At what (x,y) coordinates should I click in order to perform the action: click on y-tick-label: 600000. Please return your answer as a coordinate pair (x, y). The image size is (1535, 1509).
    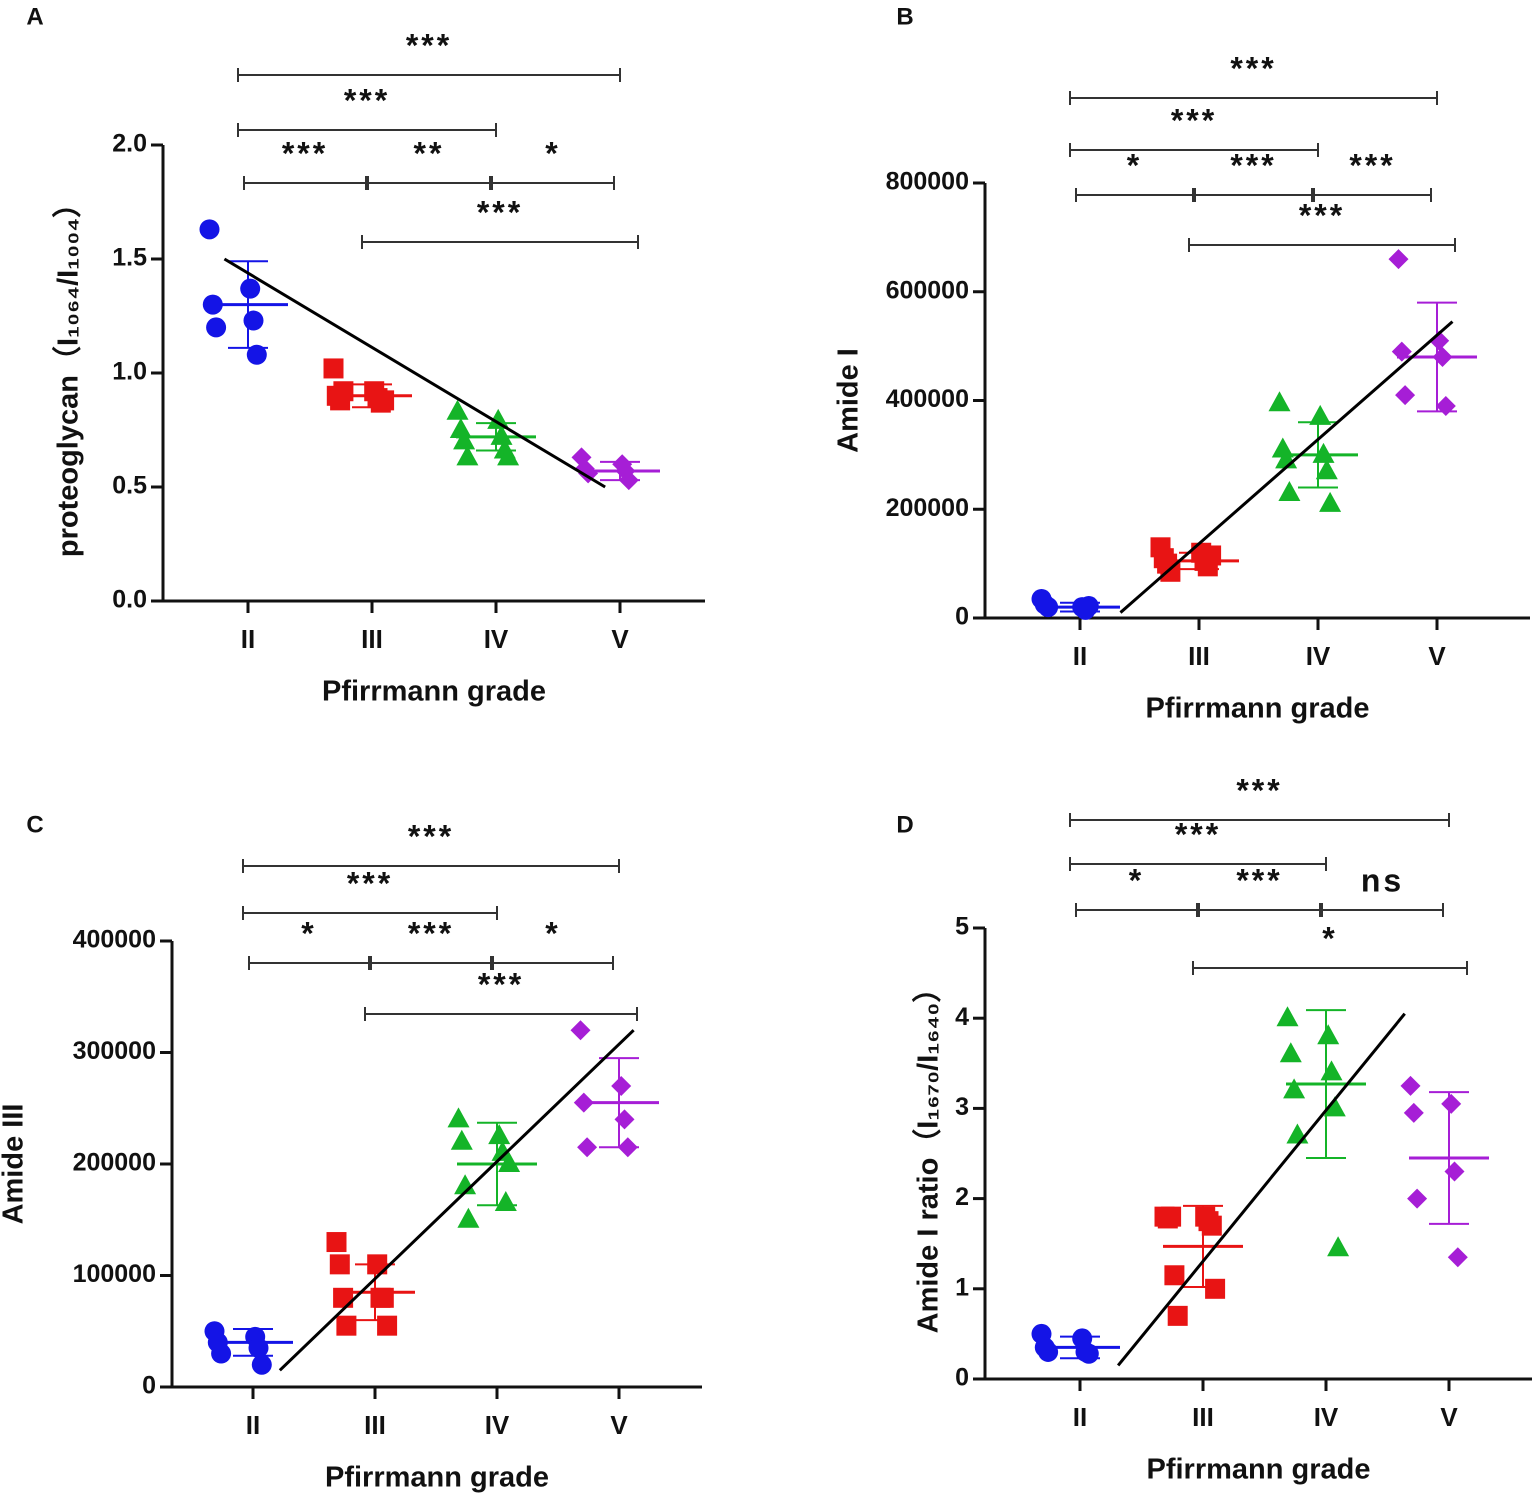
    Looking at the image, I should click on (927, 290).